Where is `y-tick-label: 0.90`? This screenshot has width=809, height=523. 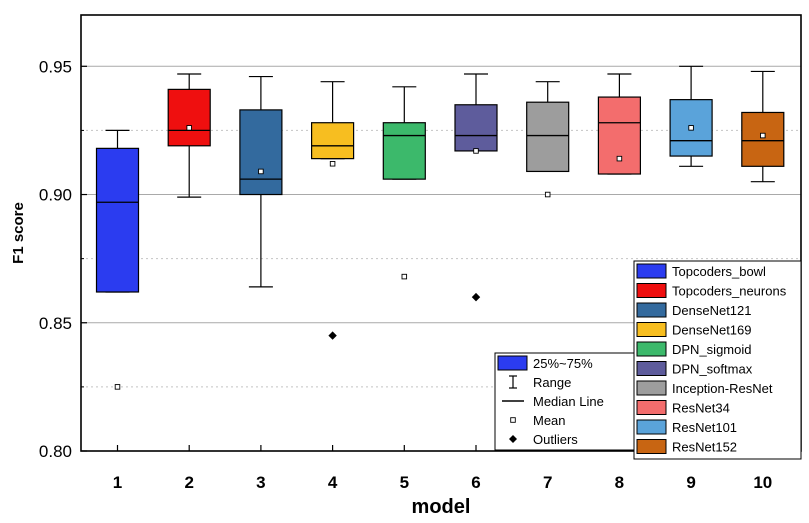
y-tick-label: 0.90 is located at coordinates (55, 195).